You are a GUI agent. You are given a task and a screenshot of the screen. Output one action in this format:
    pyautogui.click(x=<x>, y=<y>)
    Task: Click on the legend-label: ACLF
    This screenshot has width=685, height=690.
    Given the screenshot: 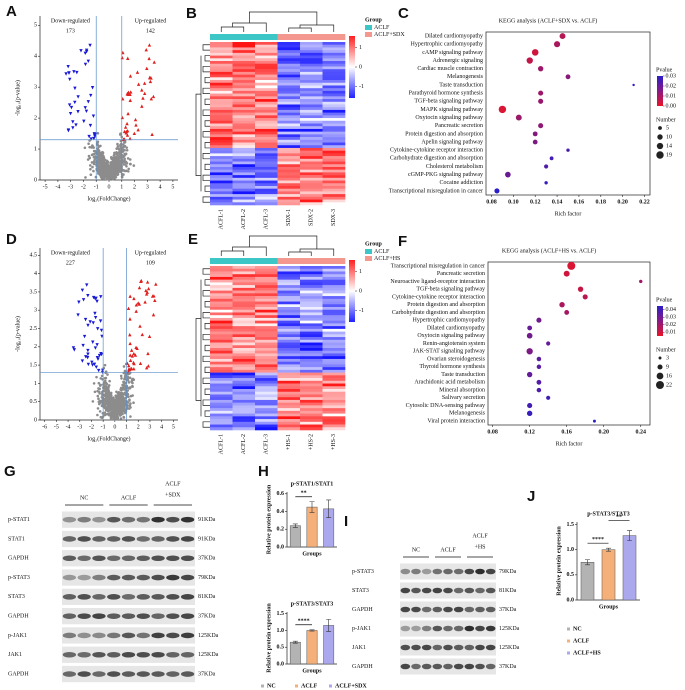 What is the action you would take?
    pyautogui.click(x=581, y=641)
    